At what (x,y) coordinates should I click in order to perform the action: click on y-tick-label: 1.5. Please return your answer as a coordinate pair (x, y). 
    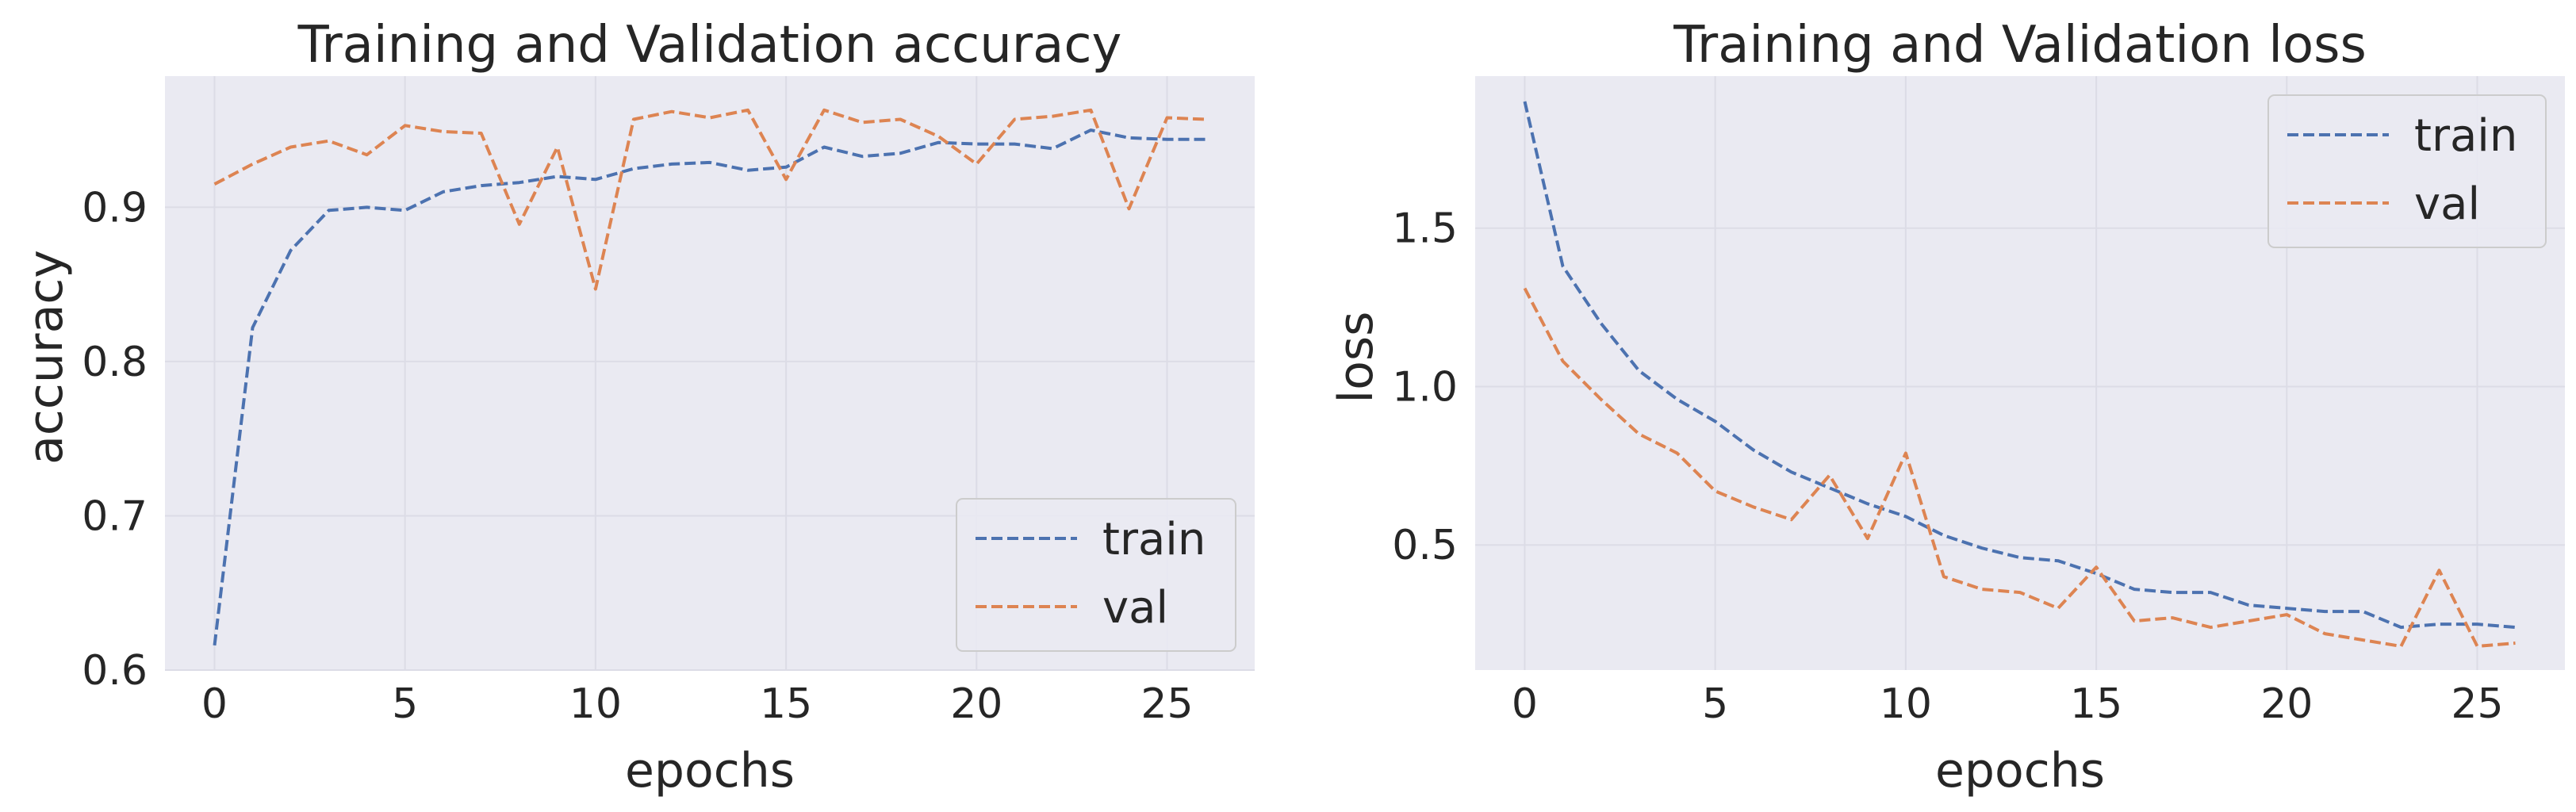
    Looking at the image, I should click on (1425, 229).